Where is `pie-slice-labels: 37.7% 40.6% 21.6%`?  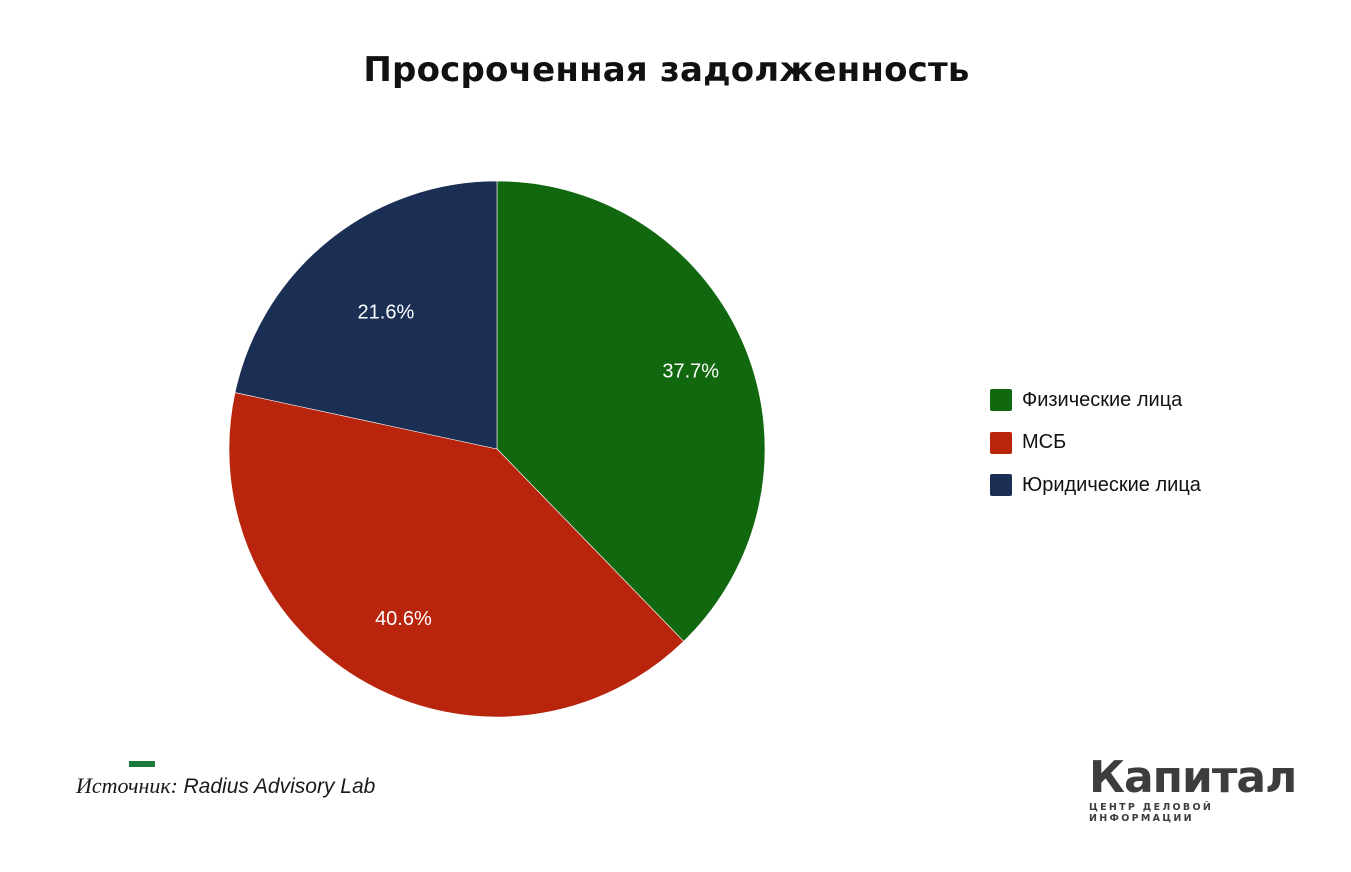
pie-slice-labels: 37.7% 40.6% 21.6% is located at coordinates (539, 465).